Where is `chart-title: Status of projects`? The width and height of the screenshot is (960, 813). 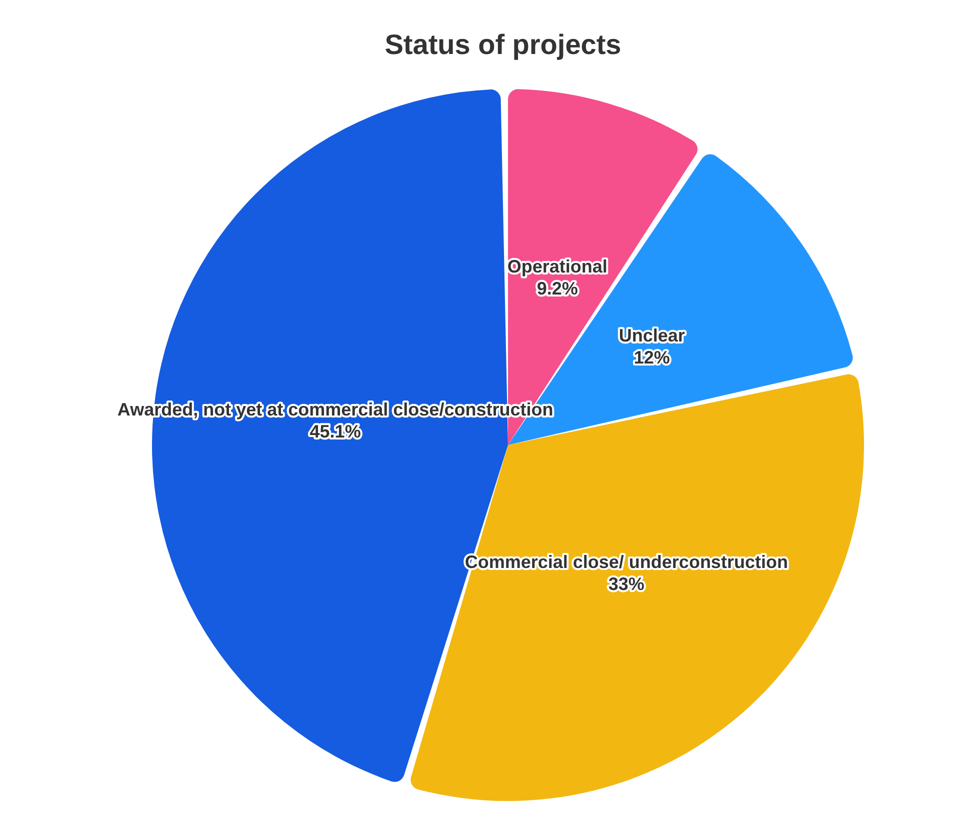
chart-title: Status of projects is located at coordinates (503, 45).